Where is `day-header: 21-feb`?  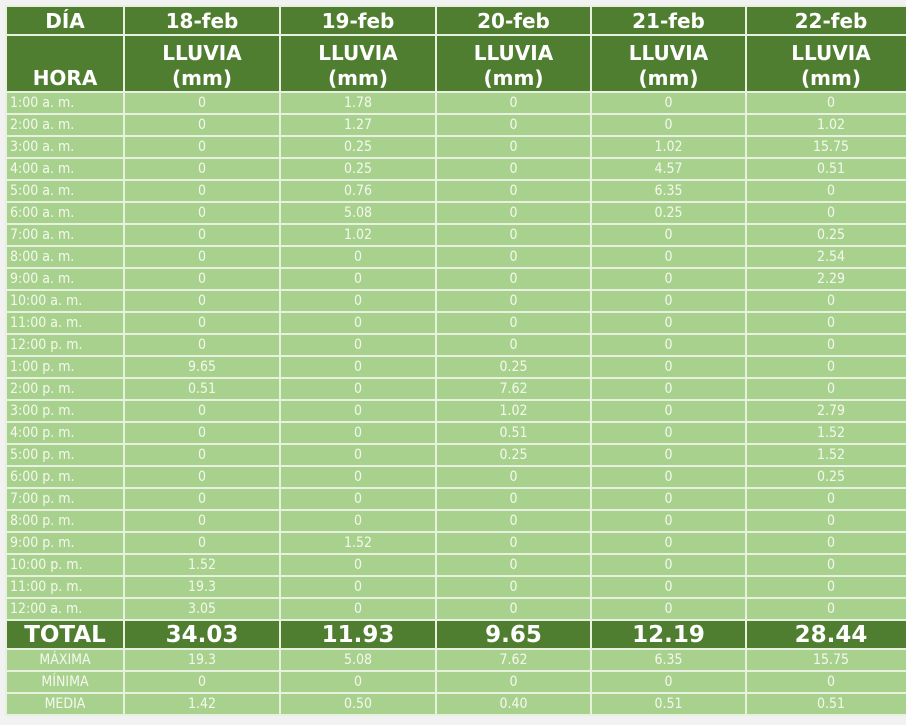
day-header: 21-feb is located at coordinates (668, 20).